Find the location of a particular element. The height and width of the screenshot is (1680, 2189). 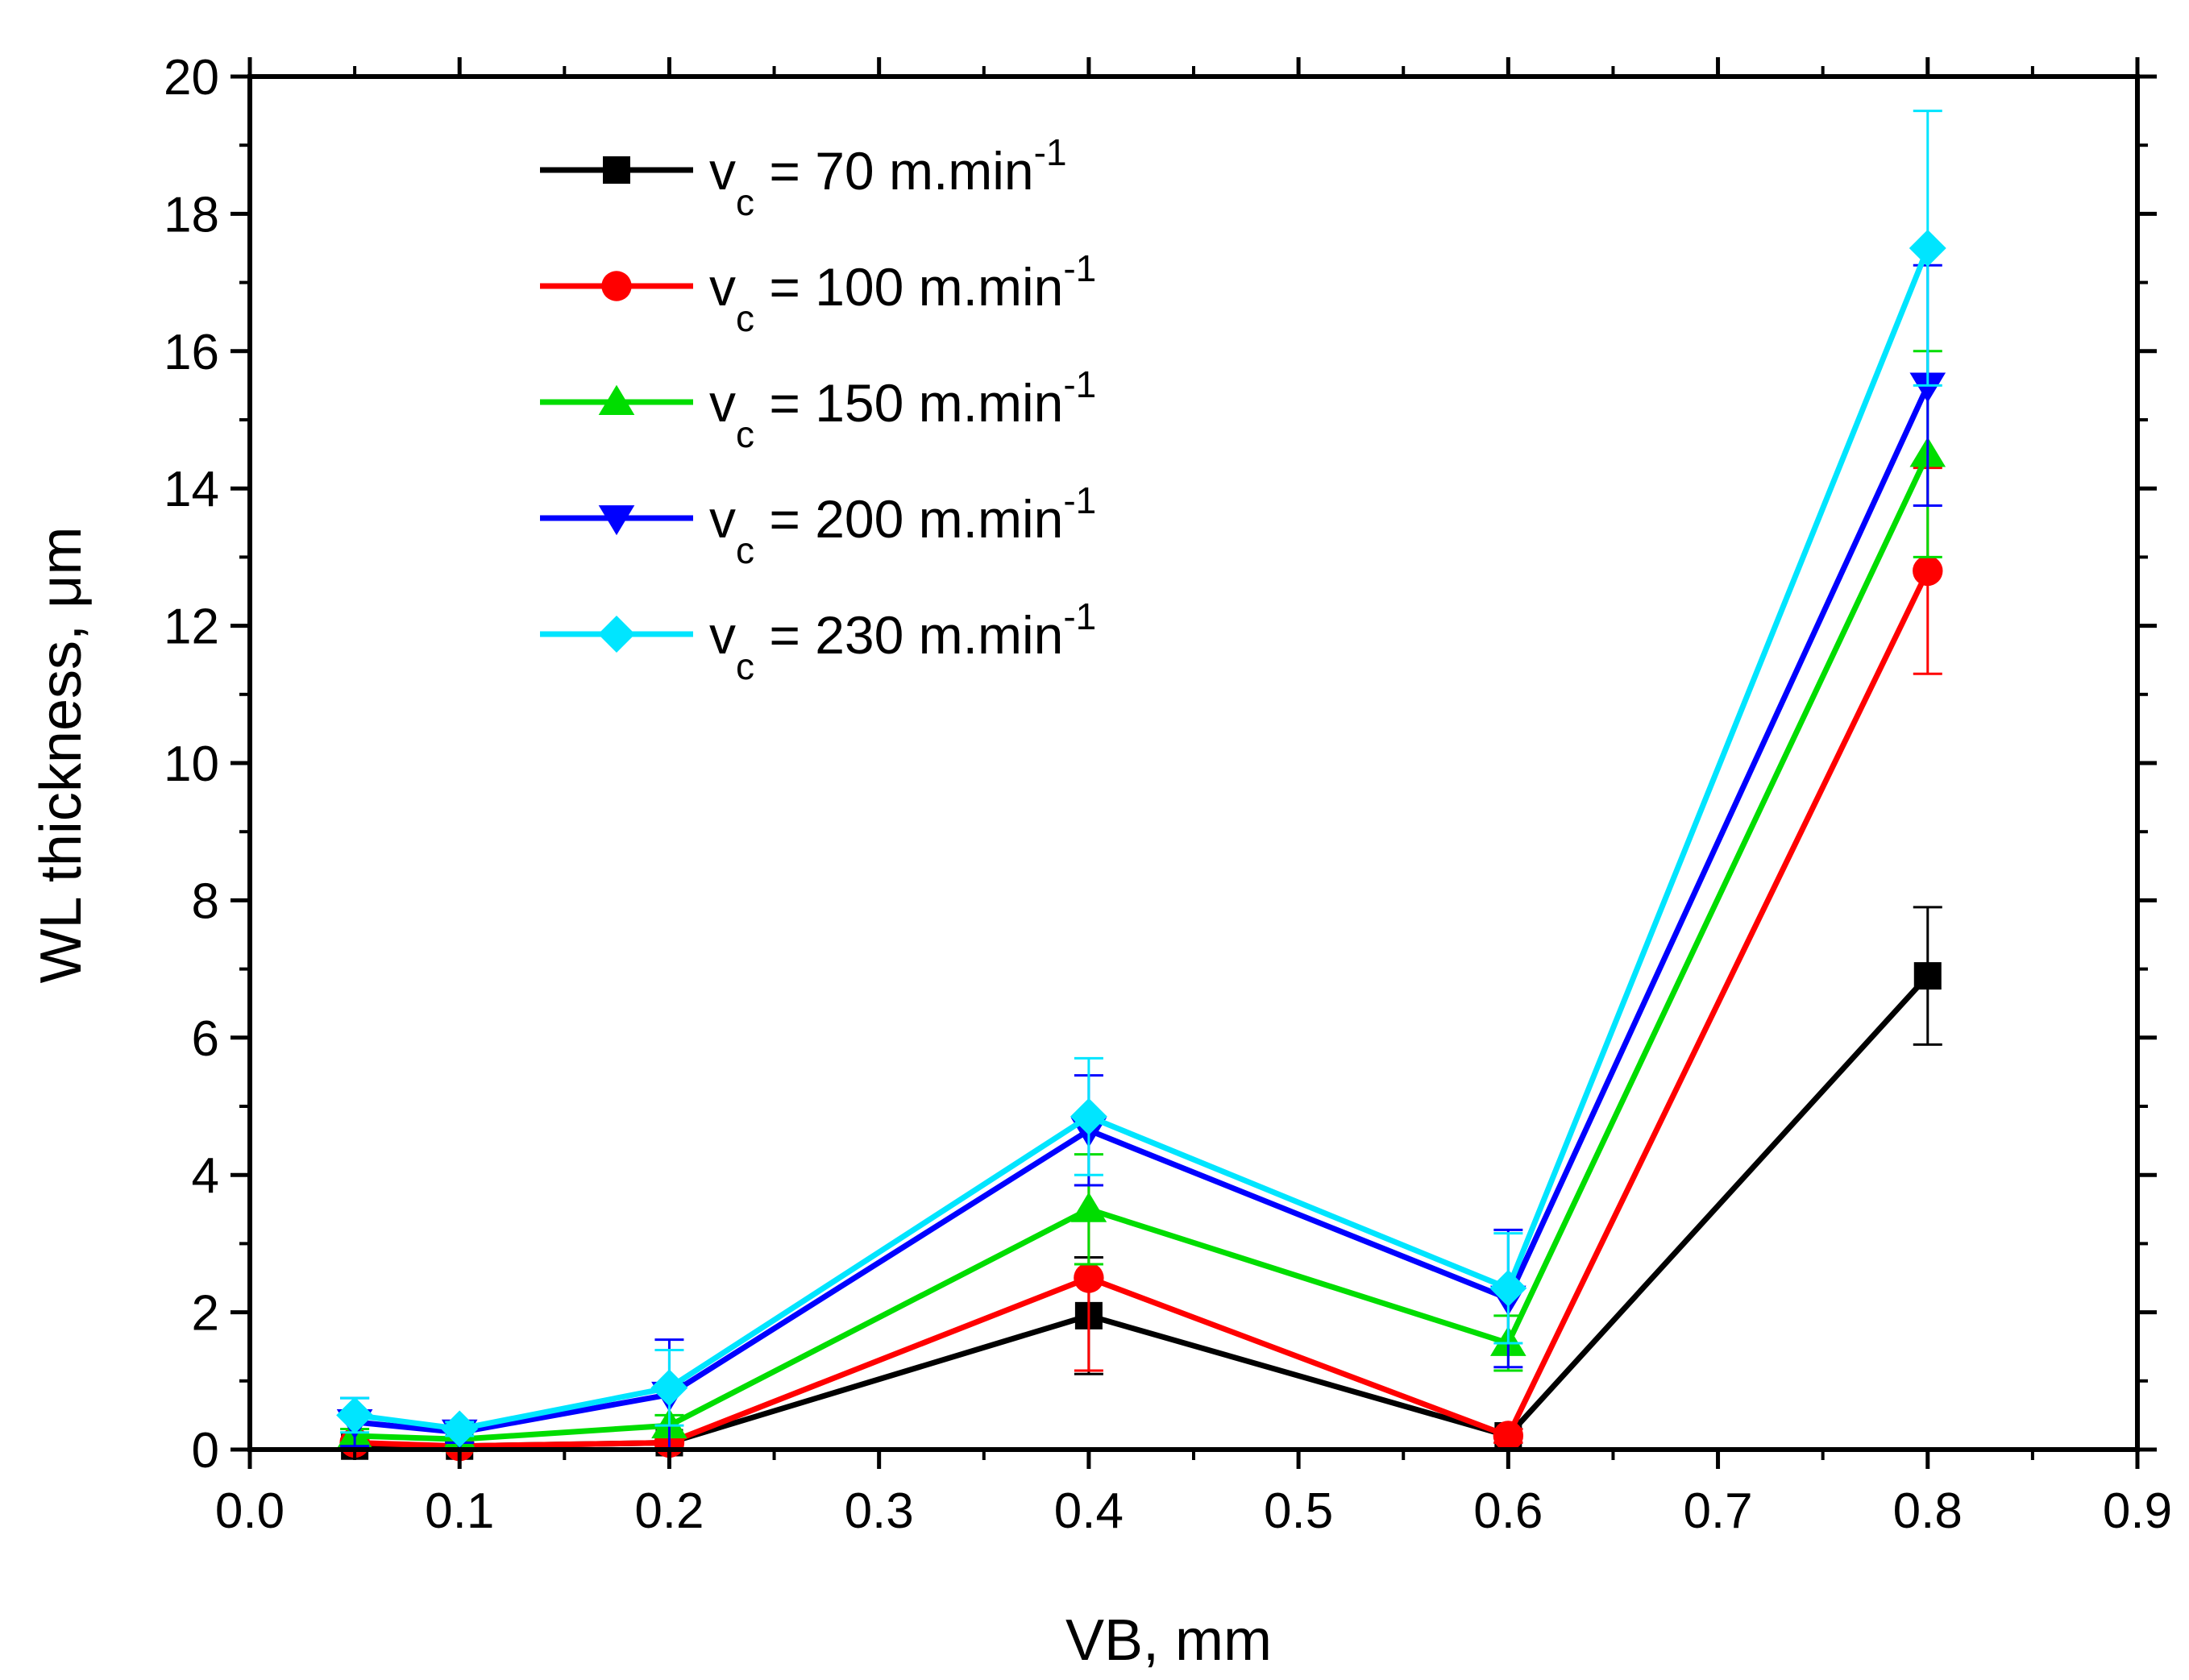

legend-entry-1: vc = 100 m.min-1 is located at coordinates (818, 293).